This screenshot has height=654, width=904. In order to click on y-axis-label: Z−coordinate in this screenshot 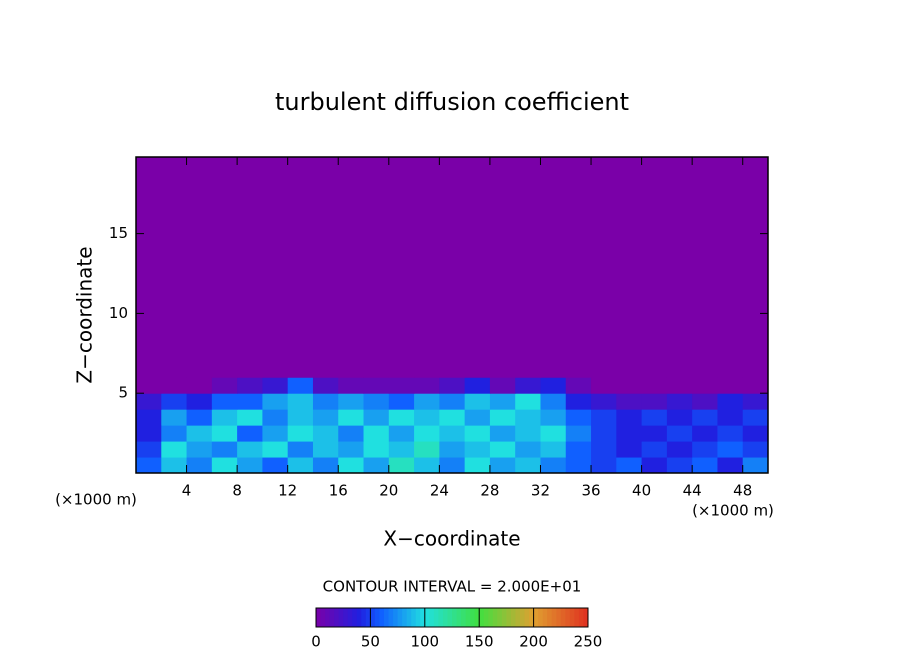, I will do `click(85, 314)`.